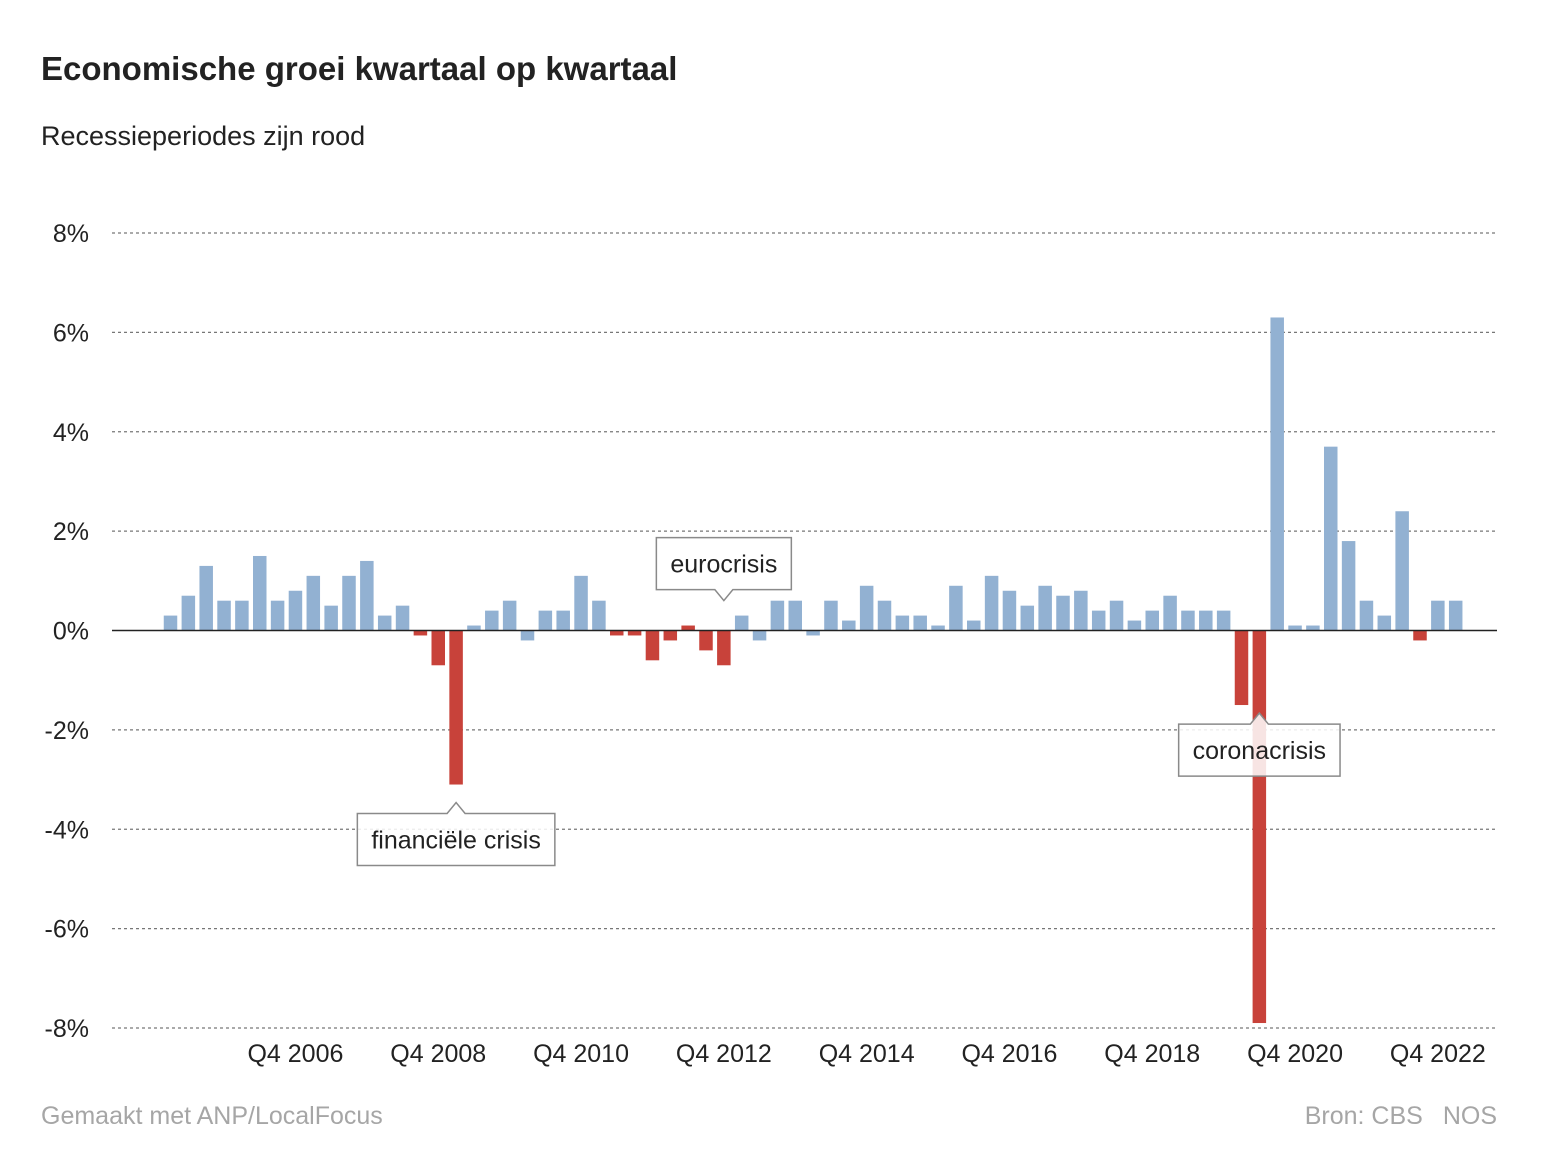 This screenshot has height=1160, width=1546. I want to click on bar-q2-2016, so click(974, 625).